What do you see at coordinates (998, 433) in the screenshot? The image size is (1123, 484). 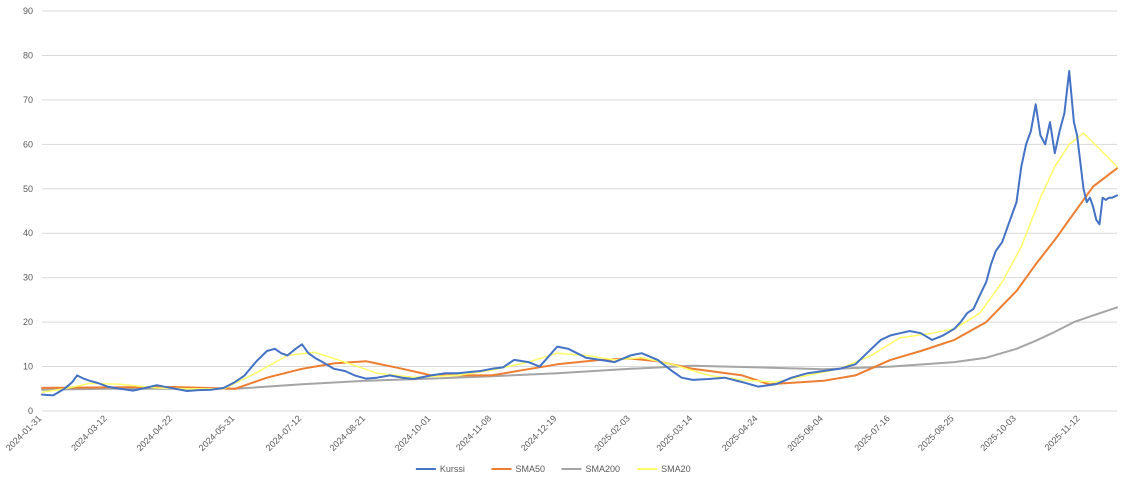 I see `x-tick-label: 2025-10-03` at bounding box center [998, 433].